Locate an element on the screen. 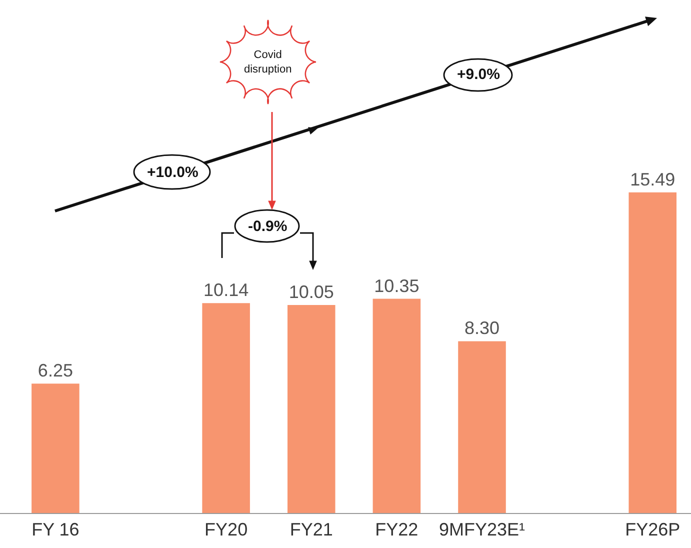 This screenshot has width=691, height=548. data-label: 10.05 is located at coordinates (311, 292).